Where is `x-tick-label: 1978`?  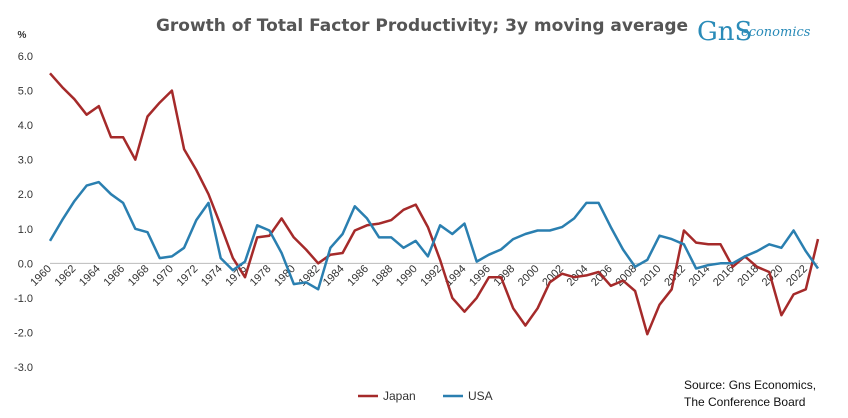
x-tick-label: 1978 is located at coordinates (261, 276).